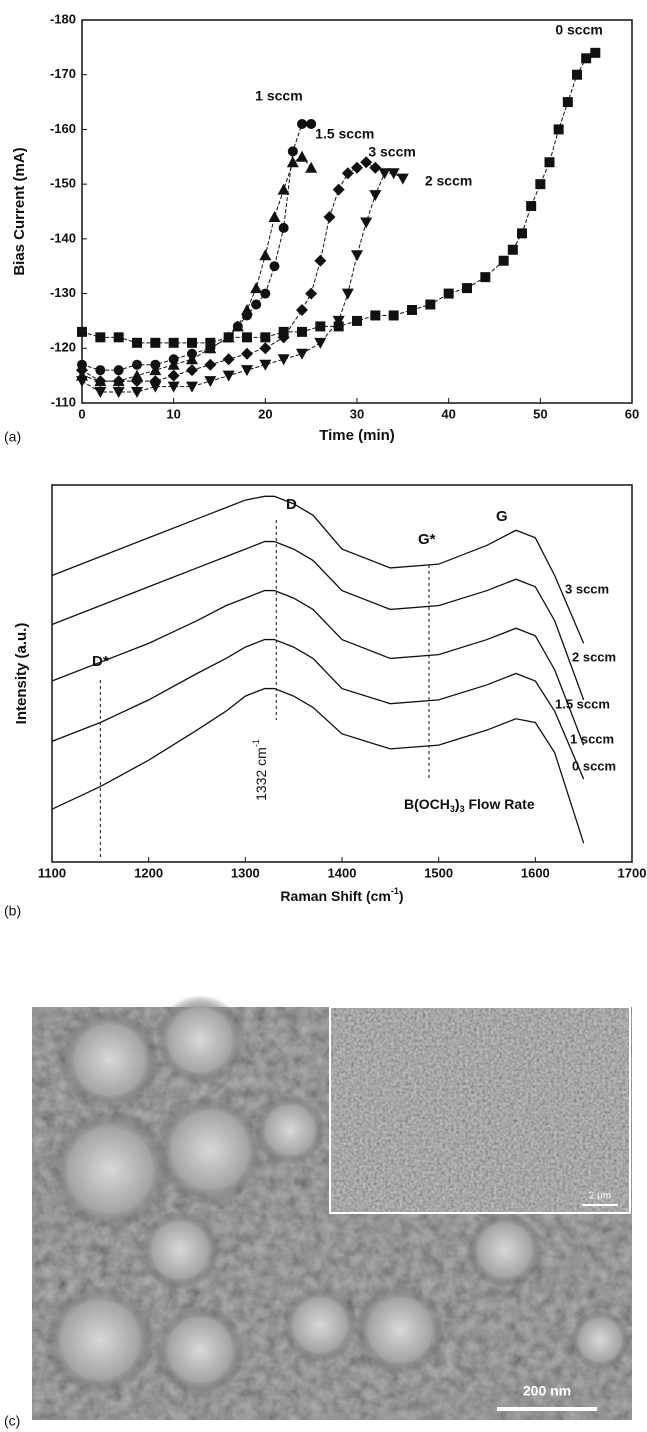  I want to click on x-axis-title-part: Raman Shift (cm, so click(335, 896).